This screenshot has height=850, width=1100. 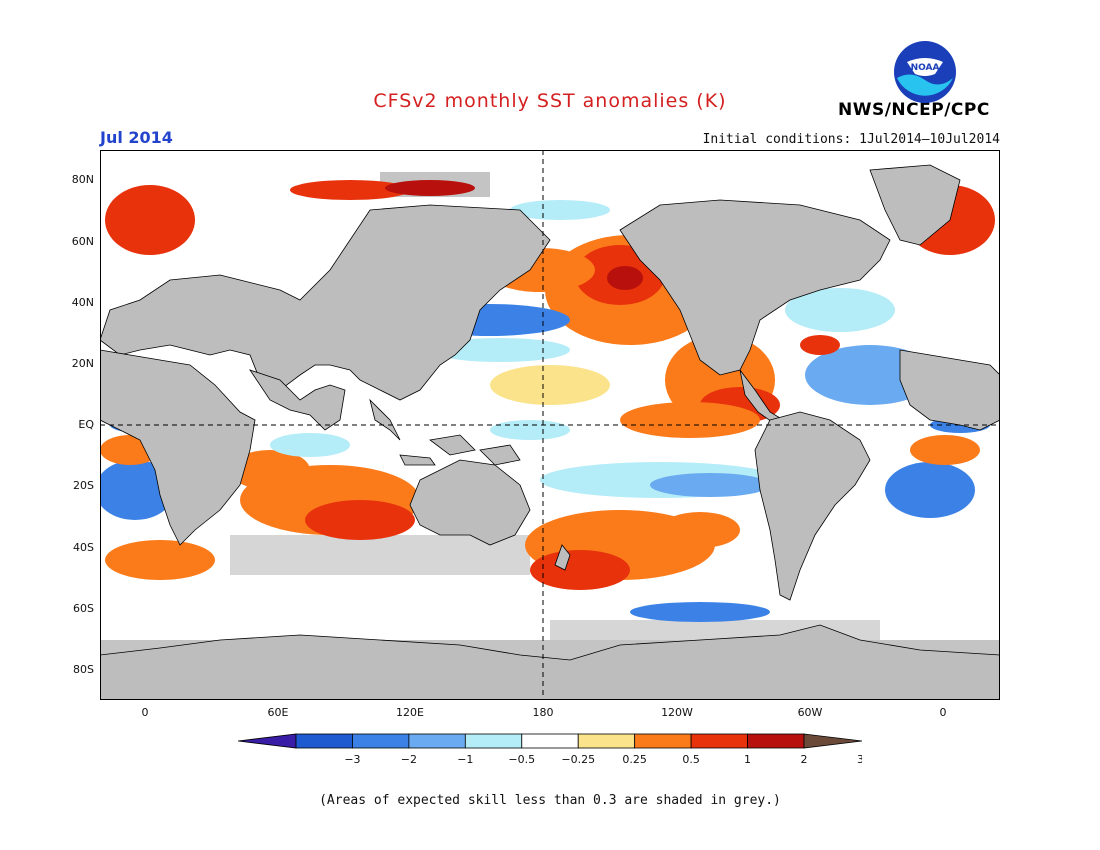 What do you see at coordinates (925, 68) in the screenshot?
I see `svg-text: NOAA` at bounding box center [925, 68].